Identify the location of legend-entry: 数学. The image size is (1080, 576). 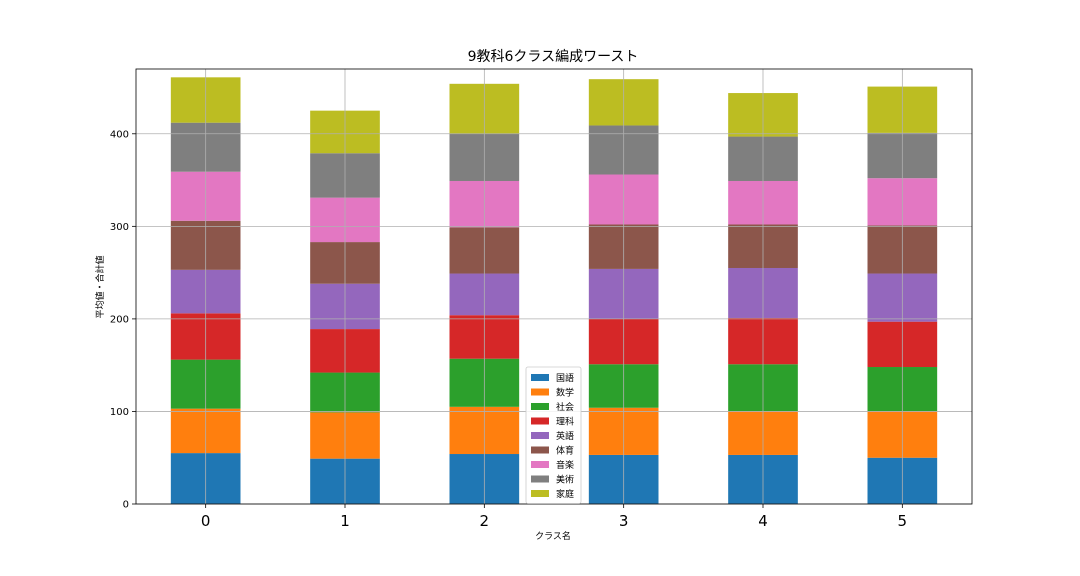
(565, 393).